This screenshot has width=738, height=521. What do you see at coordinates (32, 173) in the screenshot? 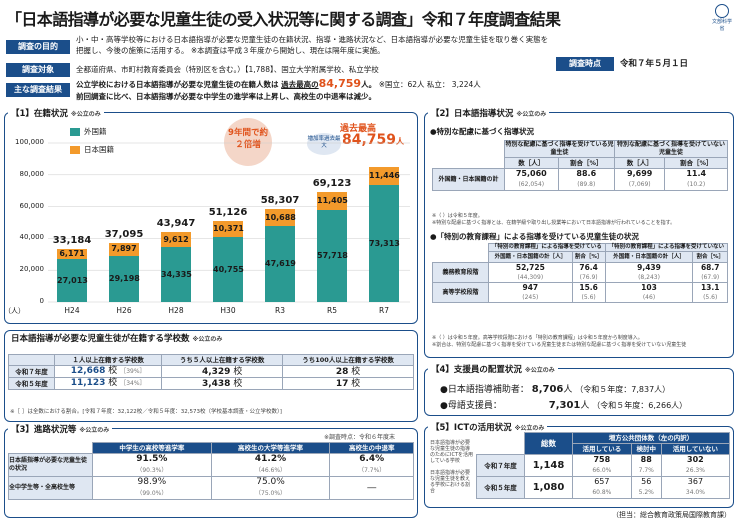
I see `y-tick-label: 80,000` at bounding box center [32, 173].